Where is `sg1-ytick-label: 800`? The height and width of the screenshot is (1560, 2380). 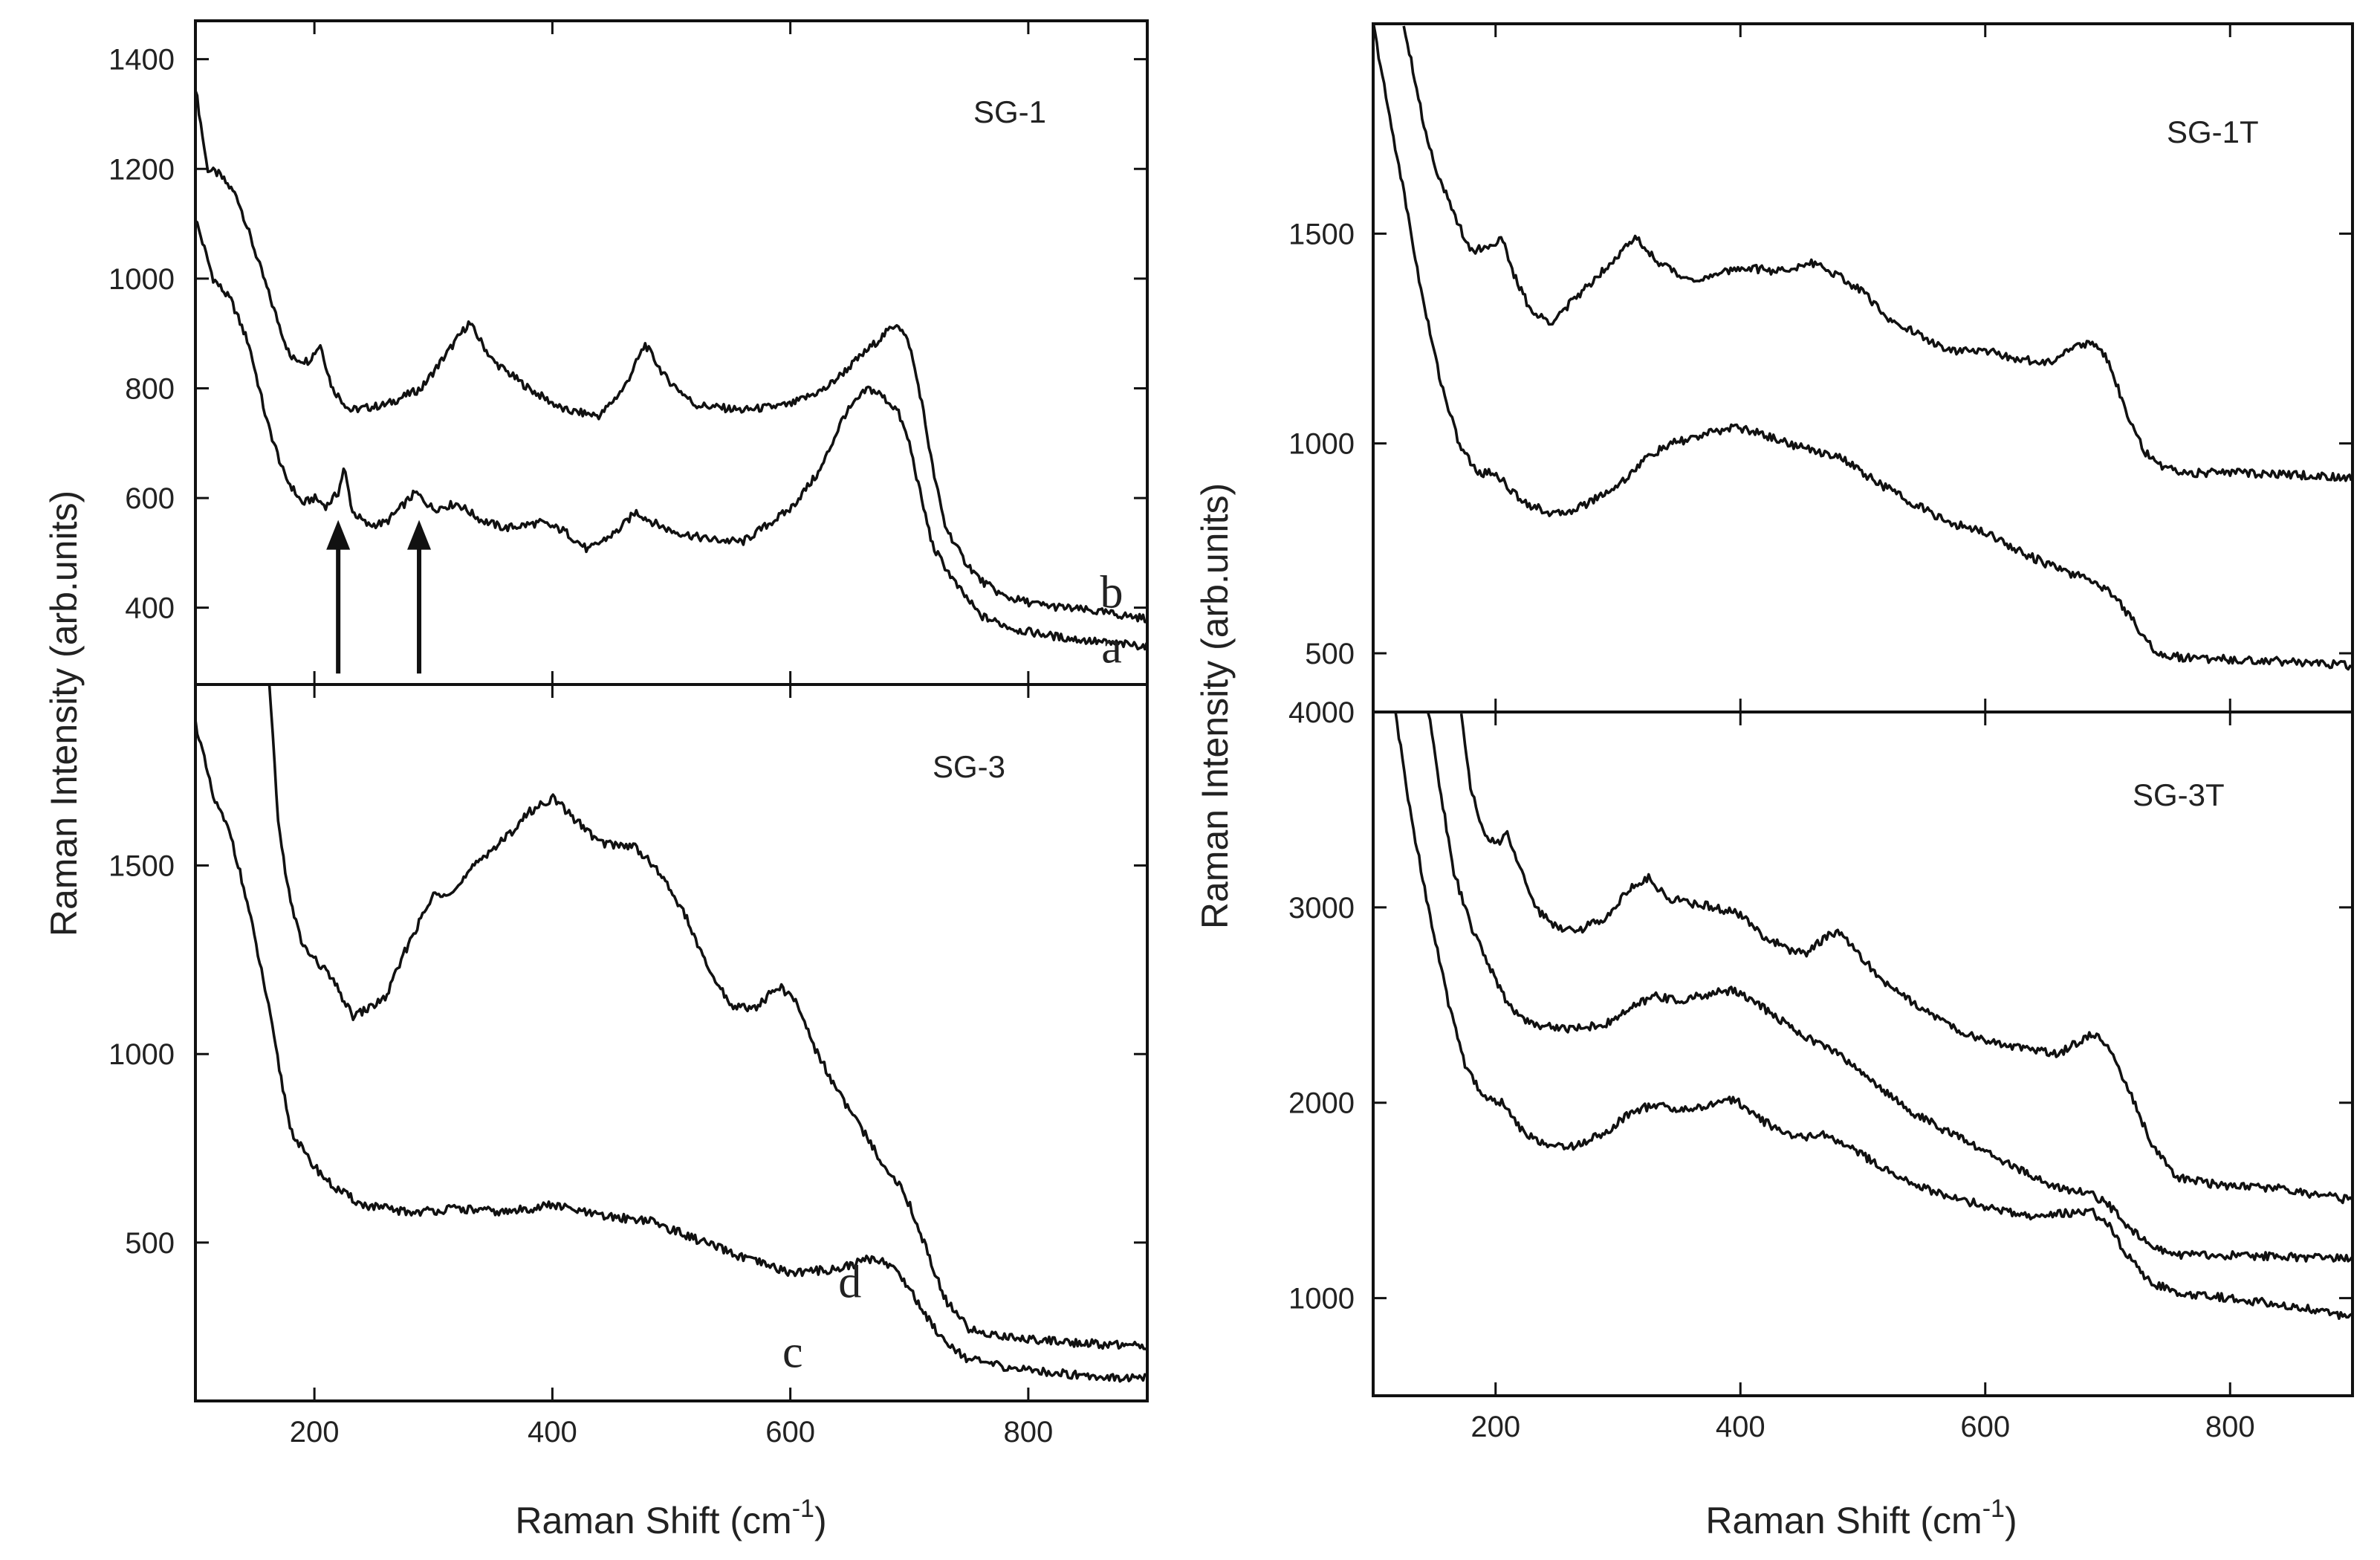 sg1-ytick-label: 800 is located at coordinates (150, 389).